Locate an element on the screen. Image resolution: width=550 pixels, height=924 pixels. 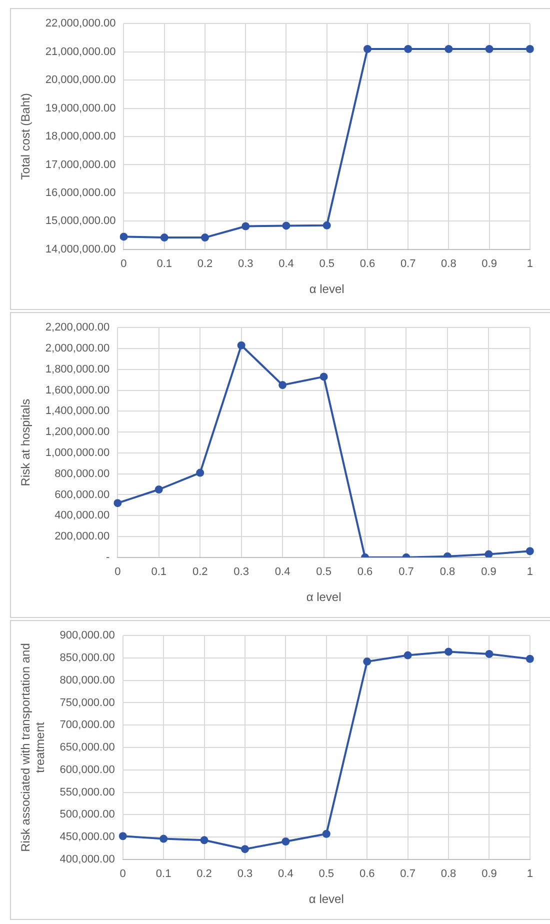
y-tick-label: 1,400,000.00 is located at coordinates (77, 411).